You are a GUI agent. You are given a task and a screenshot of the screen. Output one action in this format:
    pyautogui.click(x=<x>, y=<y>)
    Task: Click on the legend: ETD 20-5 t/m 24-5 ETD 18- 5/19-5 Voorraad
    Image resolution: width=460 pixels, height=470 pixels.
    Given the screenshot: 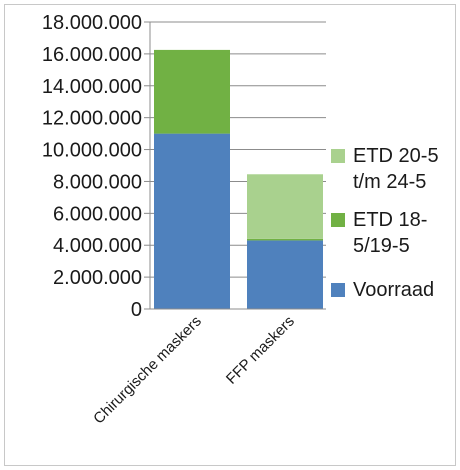 What is the action you would take?
    pyautogui.click(x=385, y=223)
    